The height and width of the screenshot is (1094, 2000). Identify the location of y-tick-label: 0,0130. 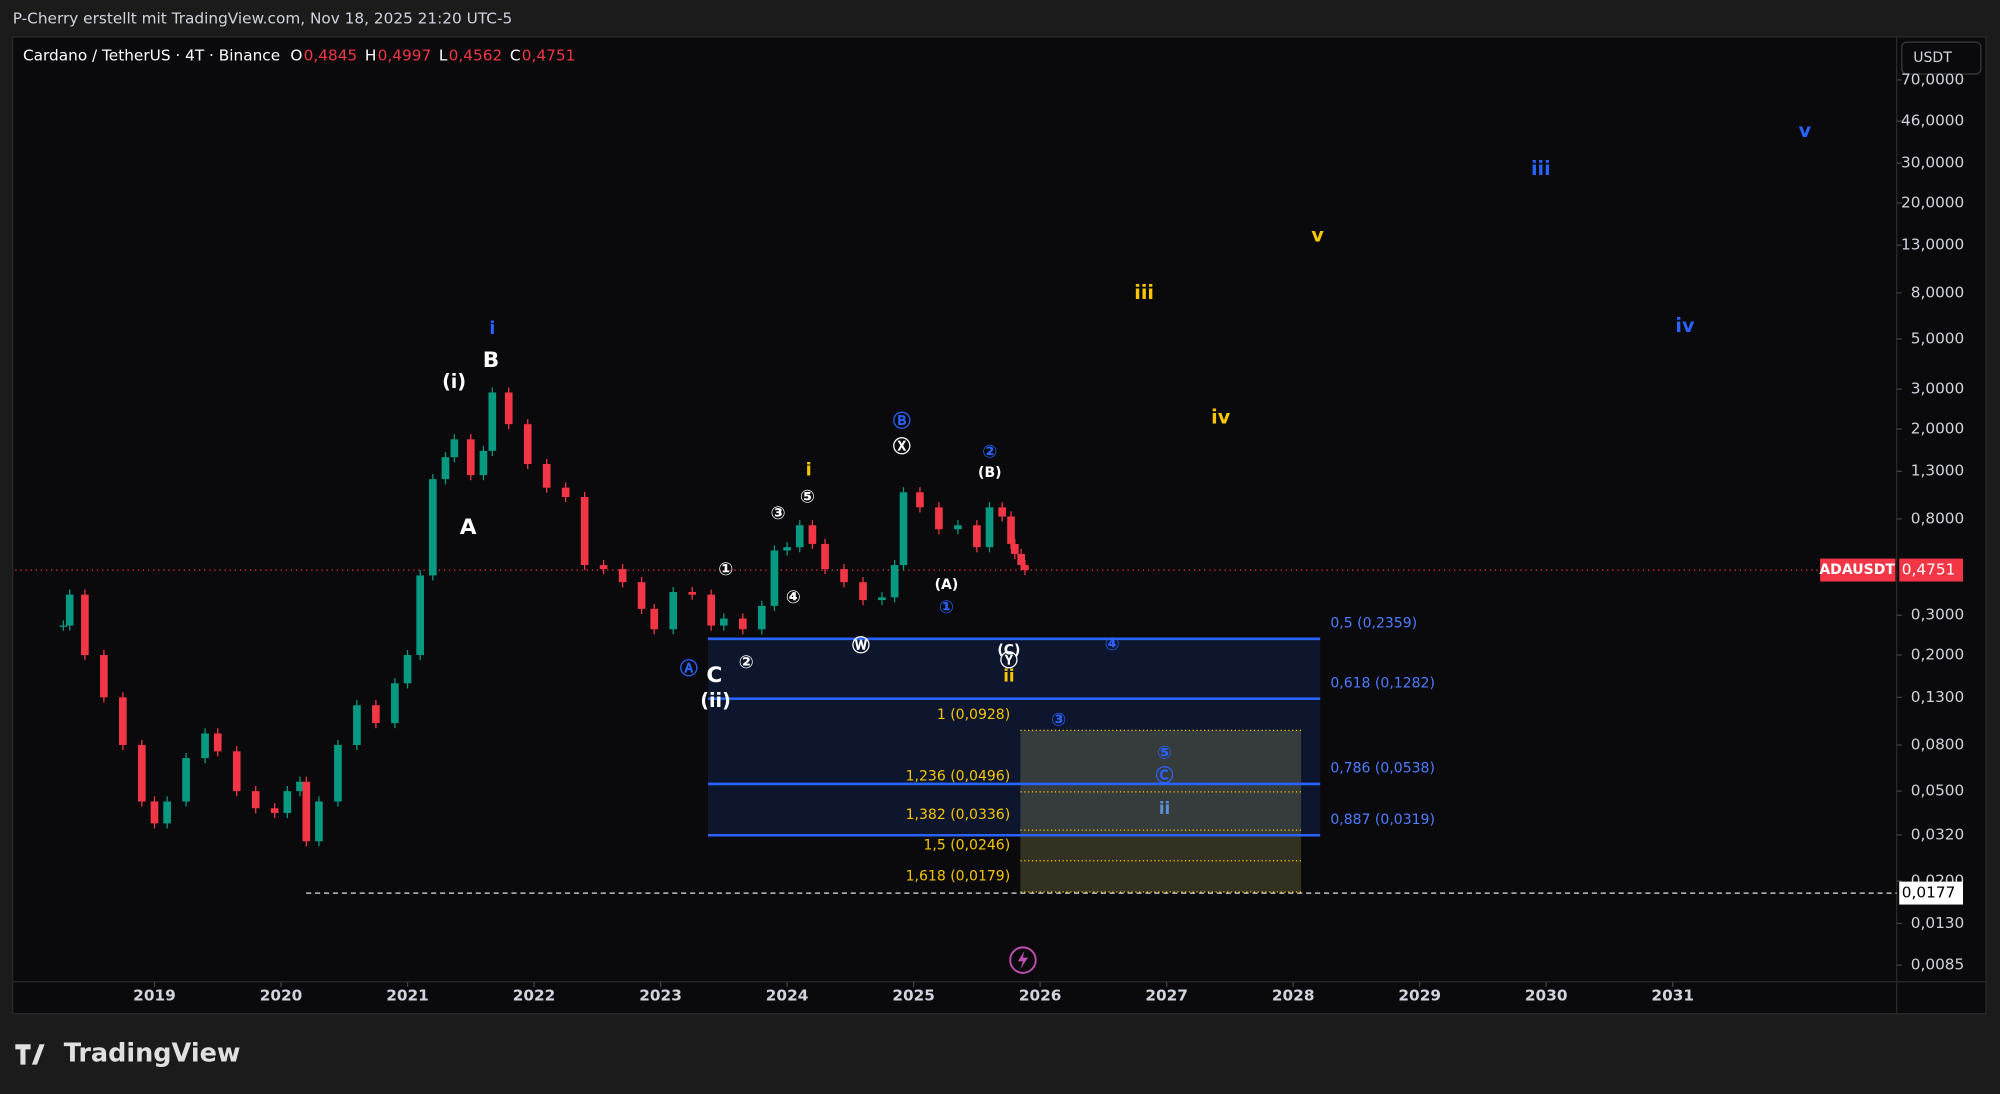
(1938, 923).